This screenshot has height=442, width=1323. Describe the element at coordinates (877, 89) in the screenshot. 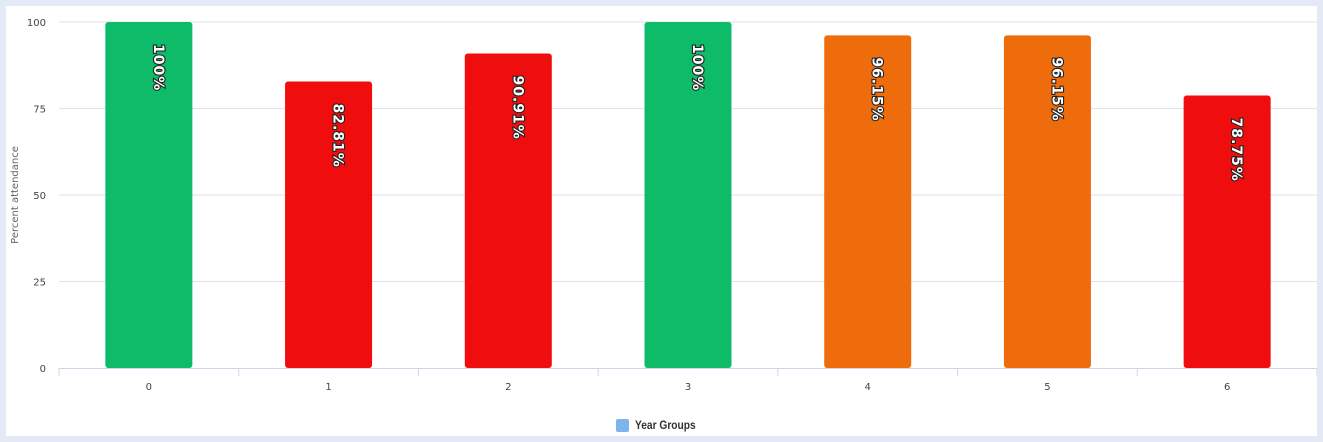

I see `data-label-4: 96.15%` at that location.